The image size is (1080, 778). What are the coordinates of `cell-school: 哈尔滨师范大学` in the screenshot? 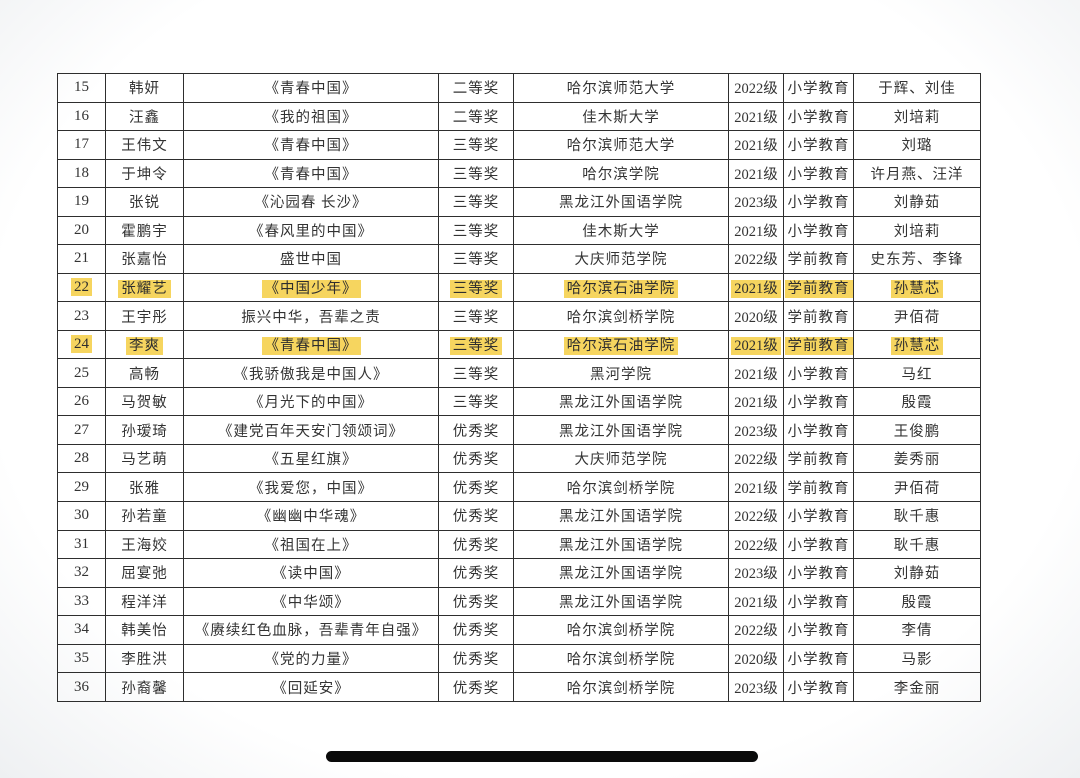 It's located at (621, 88).